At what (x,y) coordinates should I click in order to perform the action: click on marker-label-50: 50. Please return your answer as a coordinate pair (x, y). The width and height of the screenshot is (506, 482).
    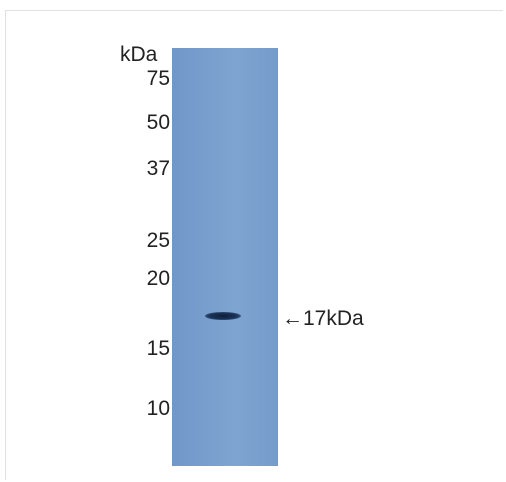
    Looking at the image, I should click on (158, 122).